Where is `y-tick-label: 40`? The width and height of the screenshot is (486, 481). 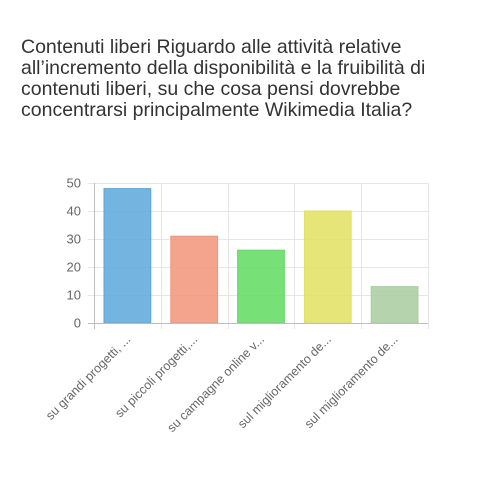
y-tick-label: 40 is located at coordinates (74, 211).